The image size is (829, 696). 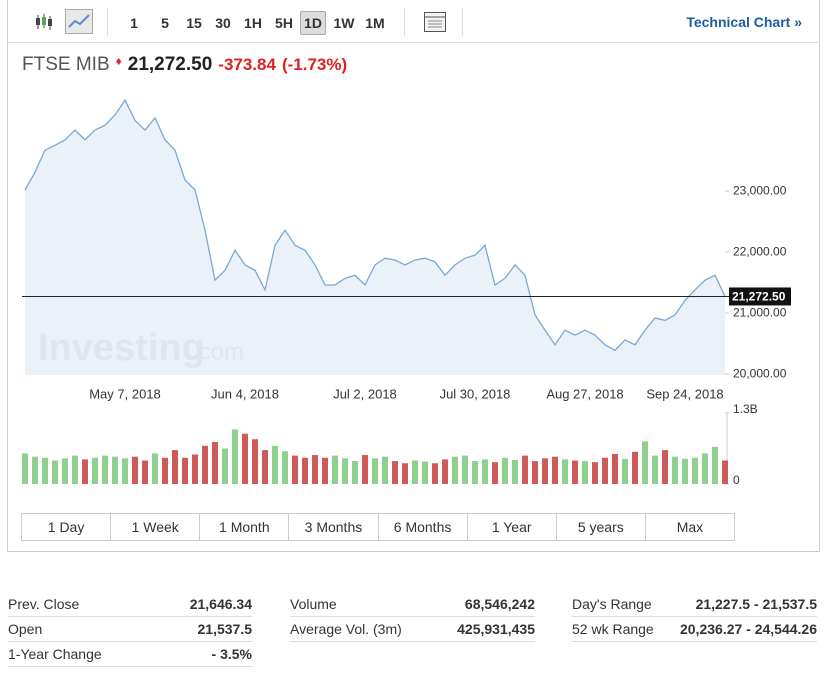 I want to click on x-tick-label: Aug 27, 2018, so click(x=584, y=393).